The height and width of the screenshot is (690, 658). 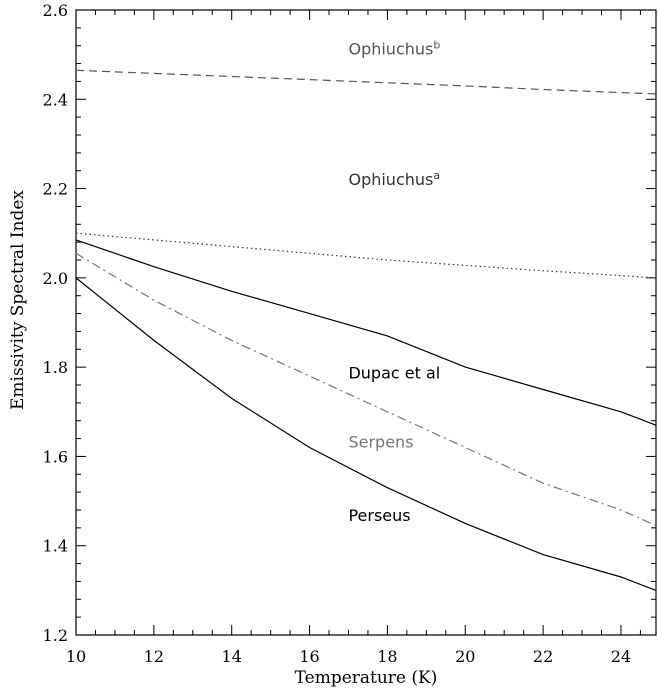 What do you see at coordinates (394, 48) in the screenshot?
I see `series-label-0: Ophiuchusb` at bounding box center [394, 48].